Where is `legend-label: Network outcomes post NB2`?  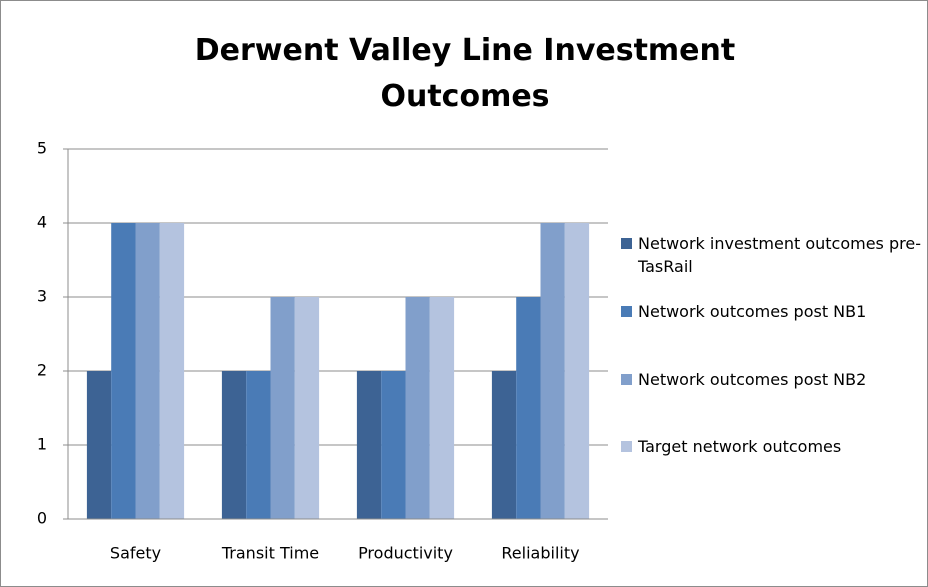
legend-label: Network outcomes post NB2 is located at coordinates (752, 379).